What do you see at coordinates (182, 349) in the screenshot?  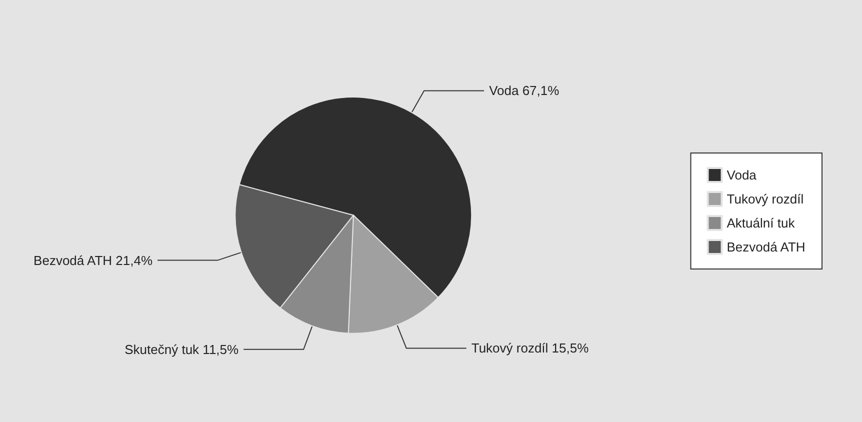 I see `data-label: Skutečný tuk 11,5%` at bounding box center [182, 349].